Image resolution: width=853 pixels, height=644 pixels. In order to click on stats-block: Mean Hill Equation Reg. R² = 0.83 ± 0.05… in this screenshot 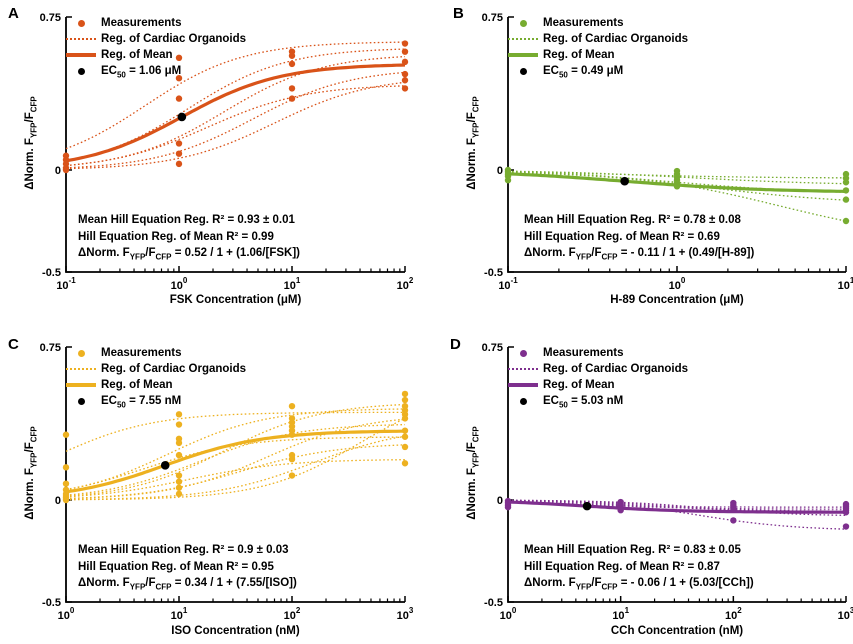, I will do `click(639, 567)`.